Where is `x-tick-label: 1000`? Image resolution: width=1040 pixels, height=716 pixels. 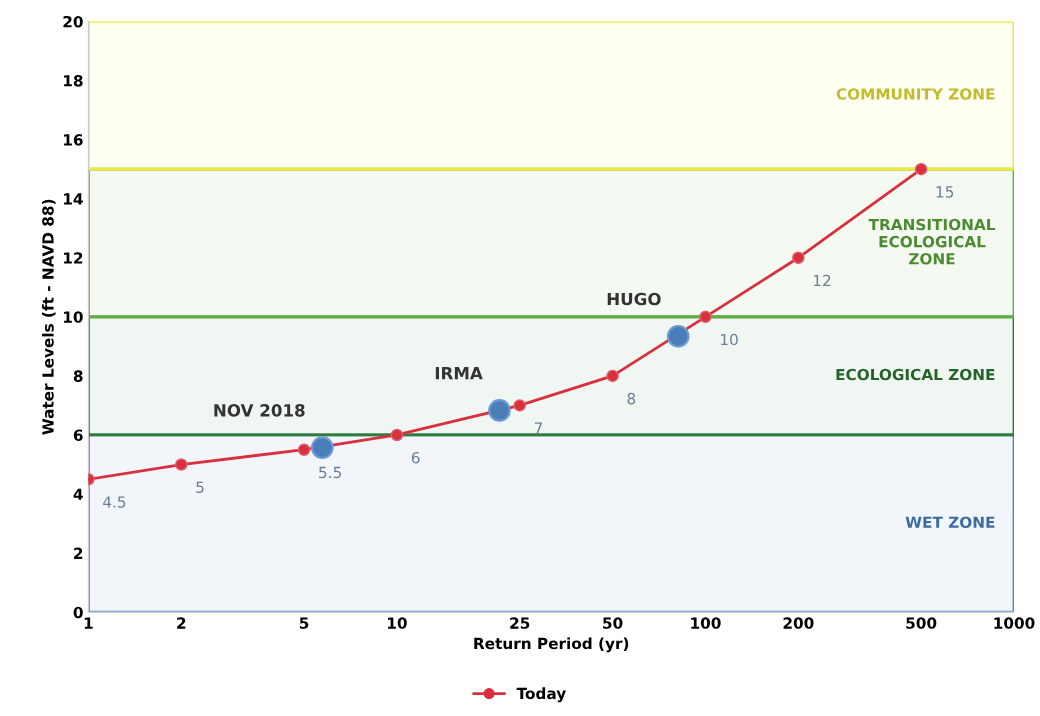
x-tick-label: 1000 is located at coordinates (1014, 623).